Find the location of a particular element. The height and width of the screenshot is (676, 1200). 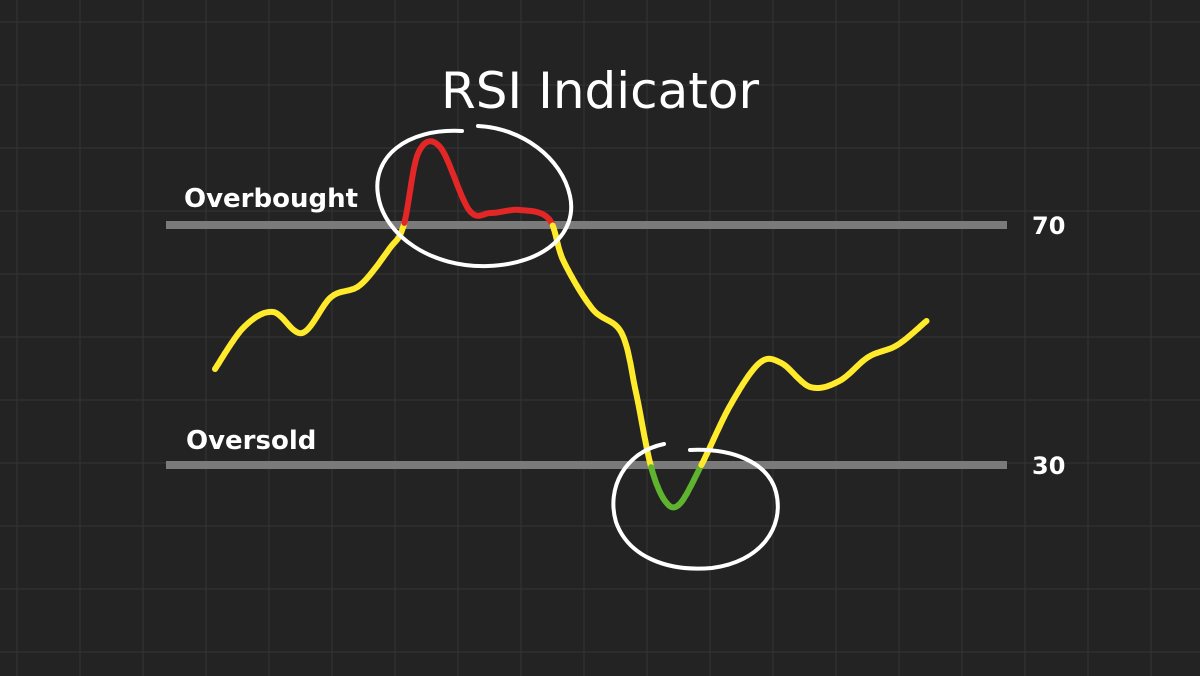

oversold-trough-circle is located at coordinates (695, 506).